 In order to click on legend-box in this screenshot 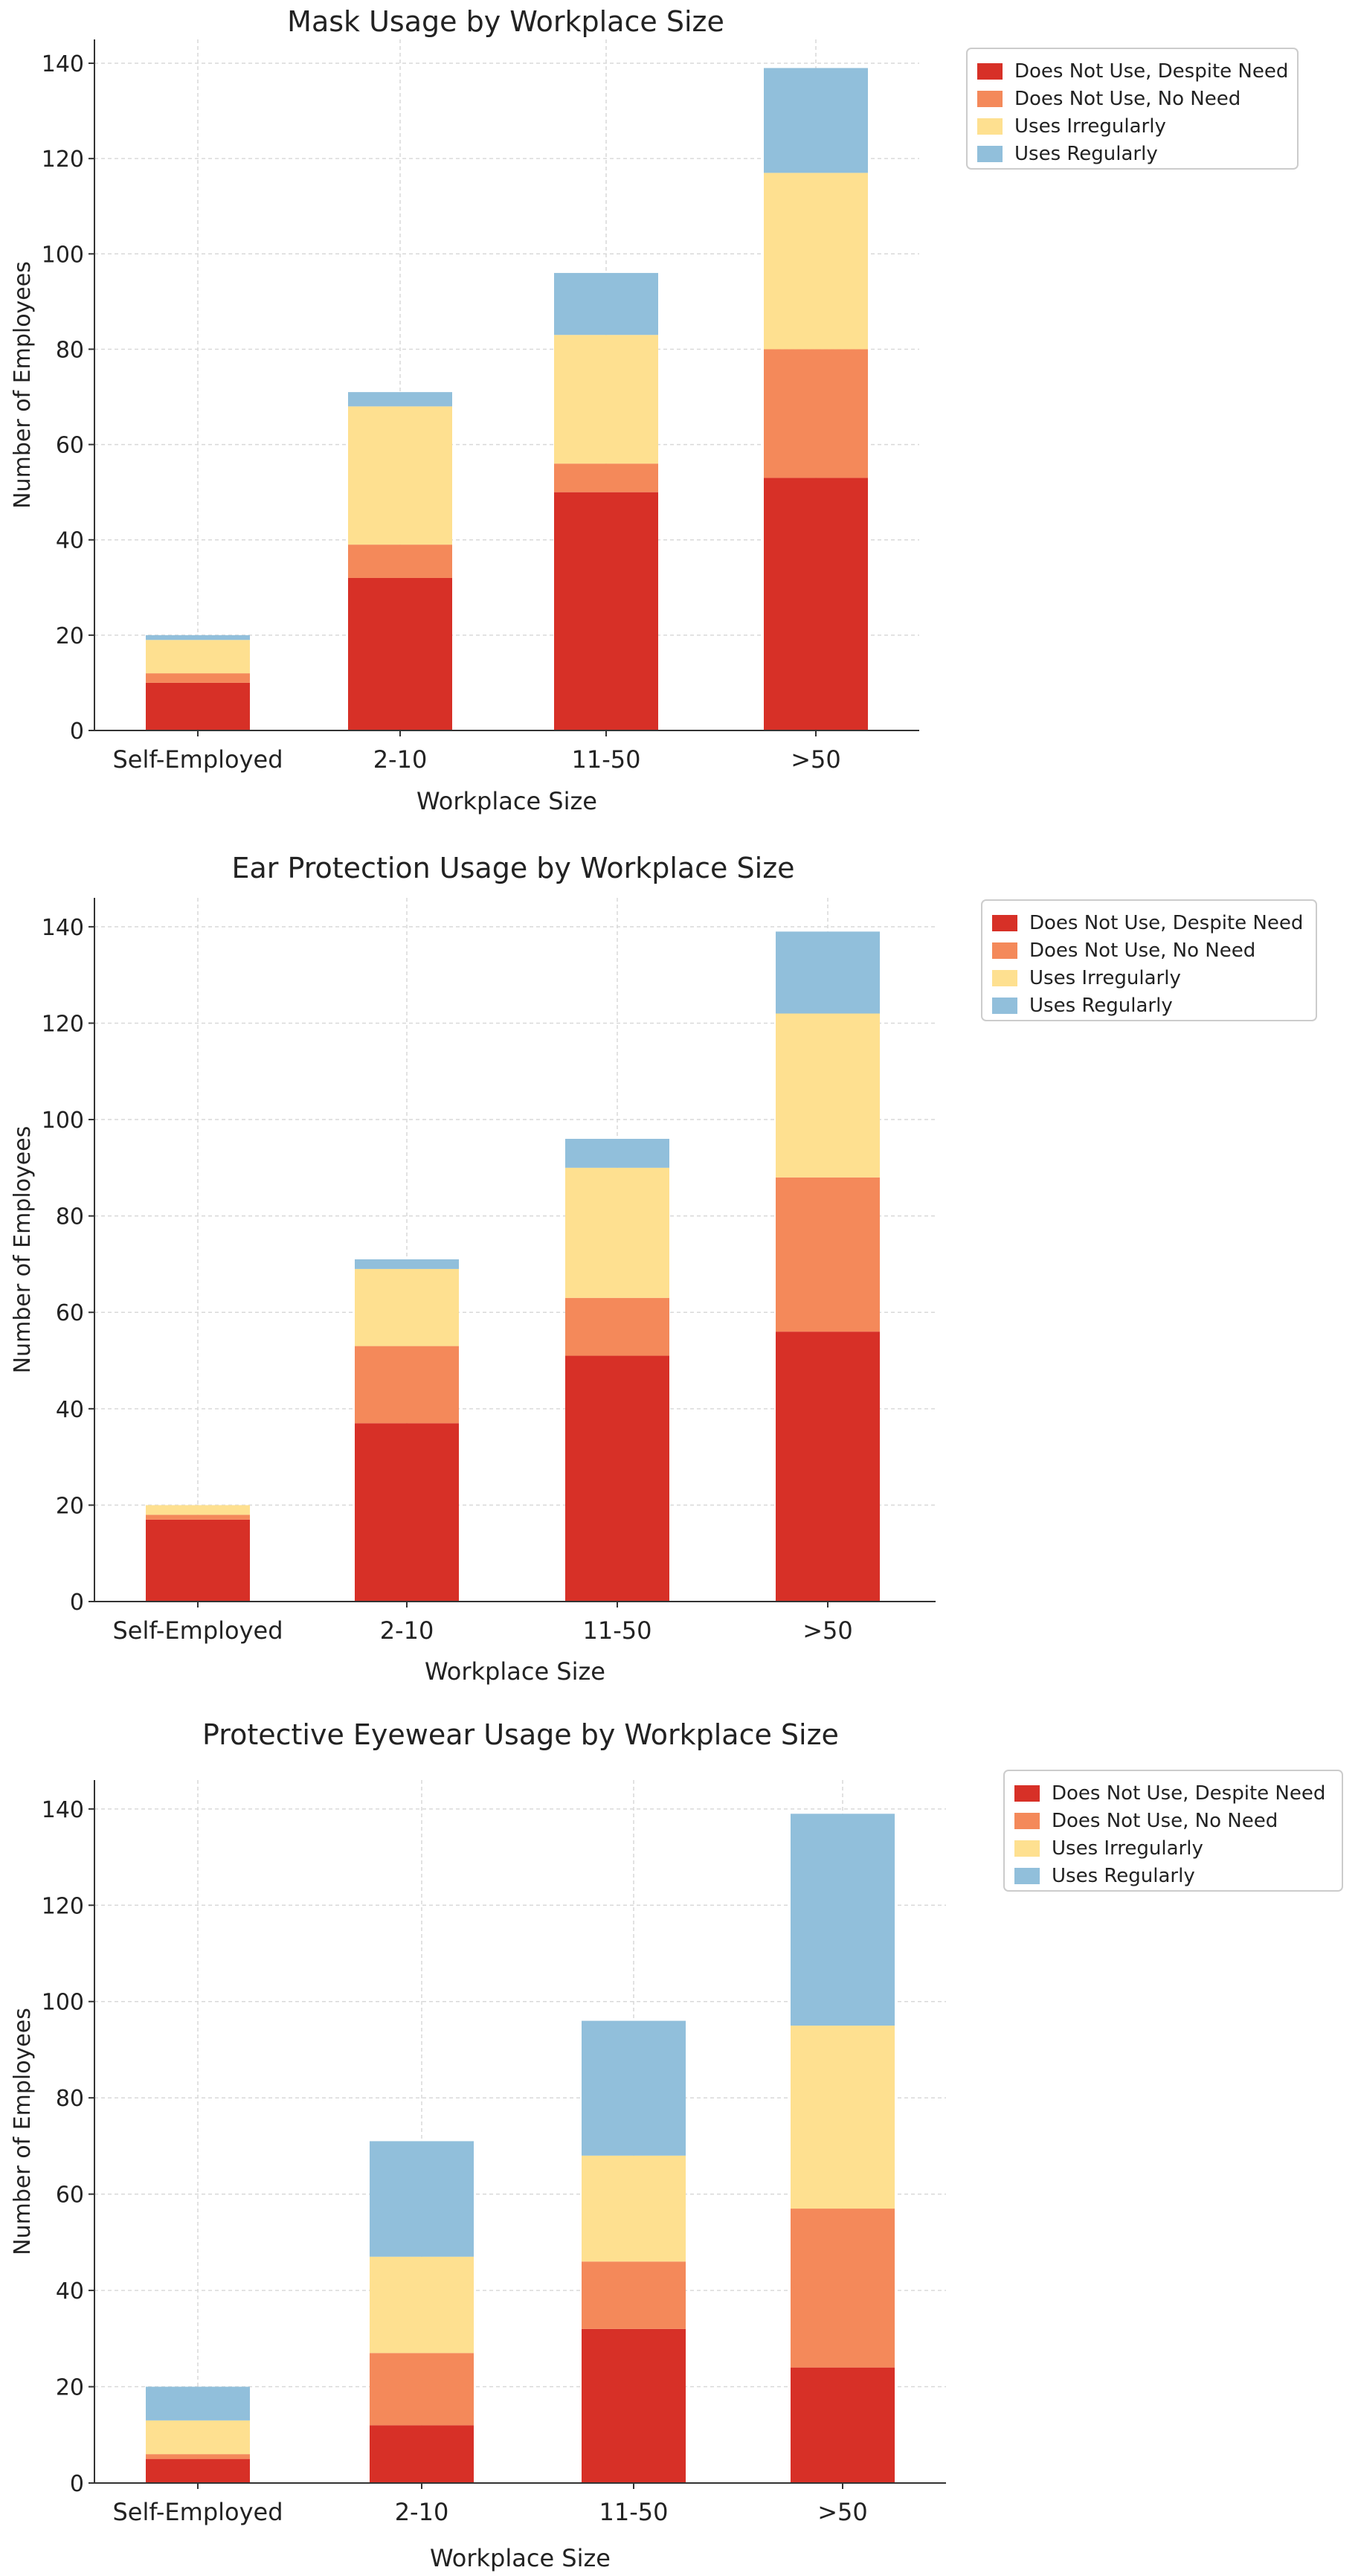, I will do `click(1173, 1831)`.